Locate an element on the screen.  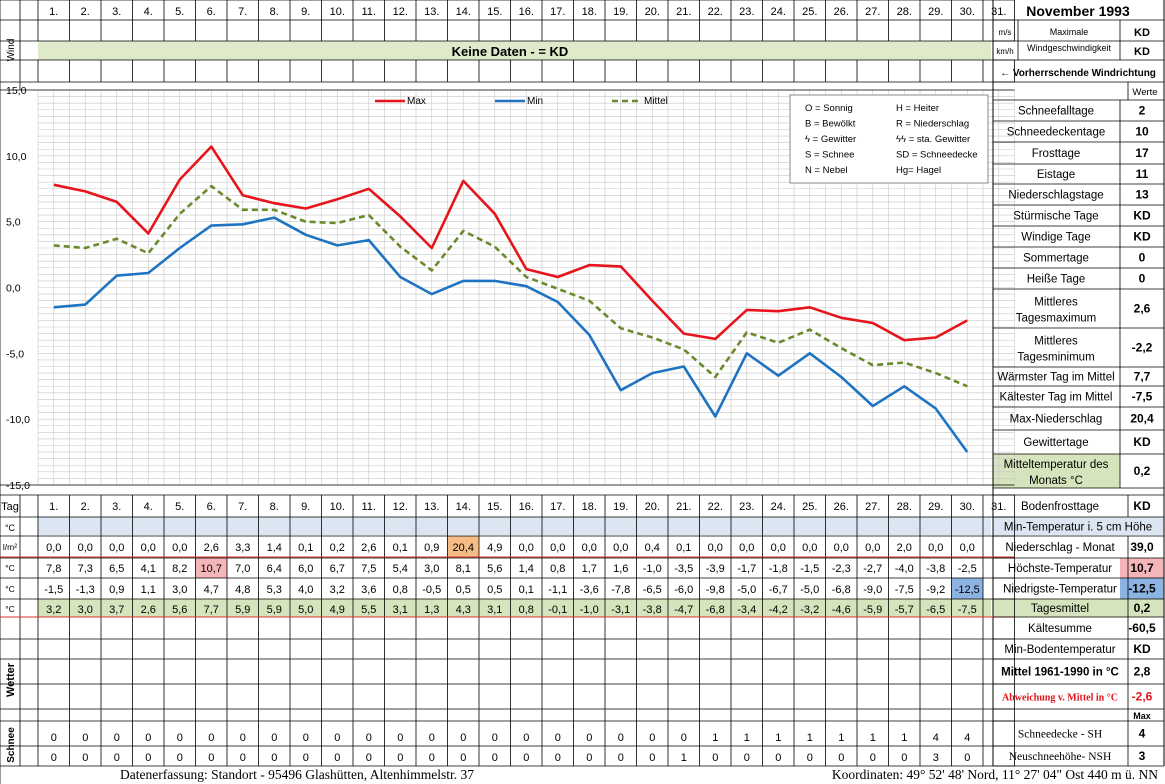
day-header-label: 18. is located at coordinates (589, 12).